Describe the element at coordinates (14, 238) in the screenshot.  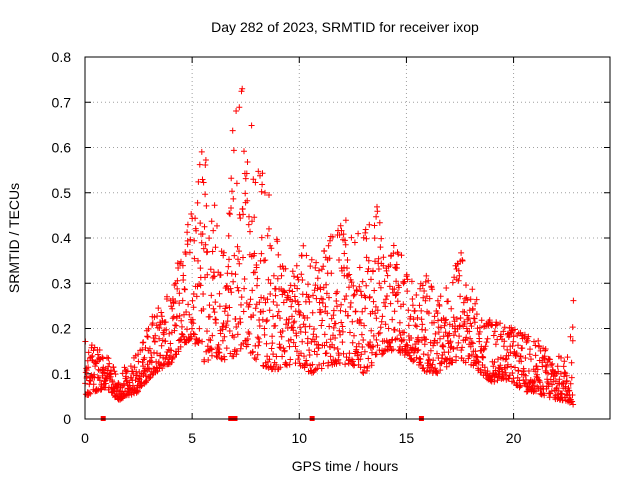
I see `y-axis-label: SRMTID / TECUs` at that location.